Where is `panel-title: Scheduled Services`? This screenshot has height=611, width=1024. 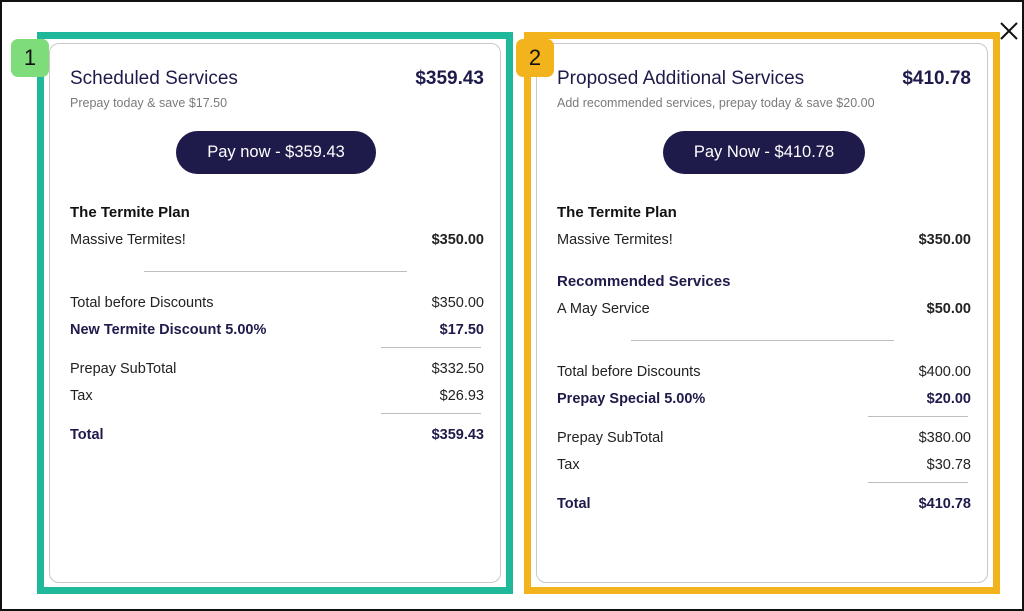
panel-title: Scheduled Services is located at coordinates (154, 78).